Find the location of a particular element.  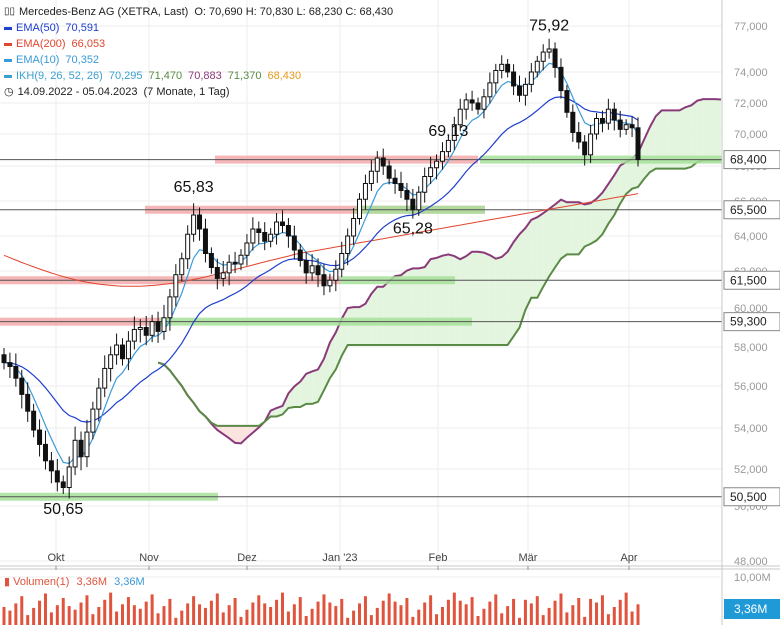

level-label: 50,500 is located at coordinates (748, 497).